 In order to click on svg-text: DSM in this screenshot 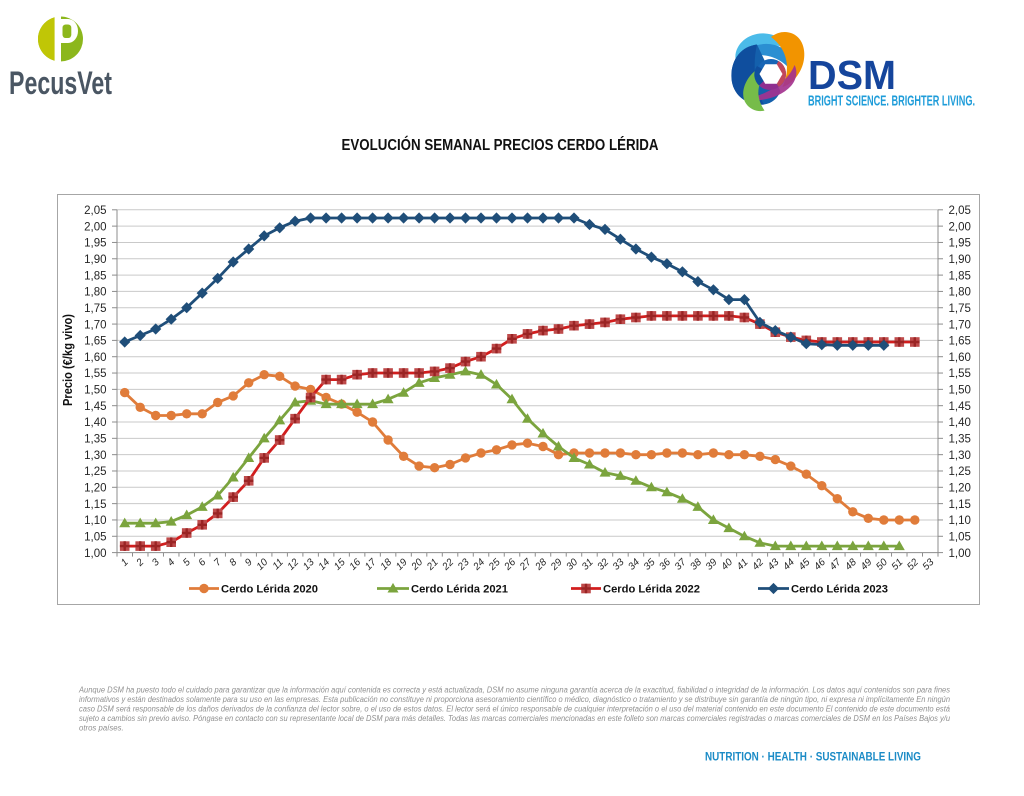, I will do `click(852, 75)`.